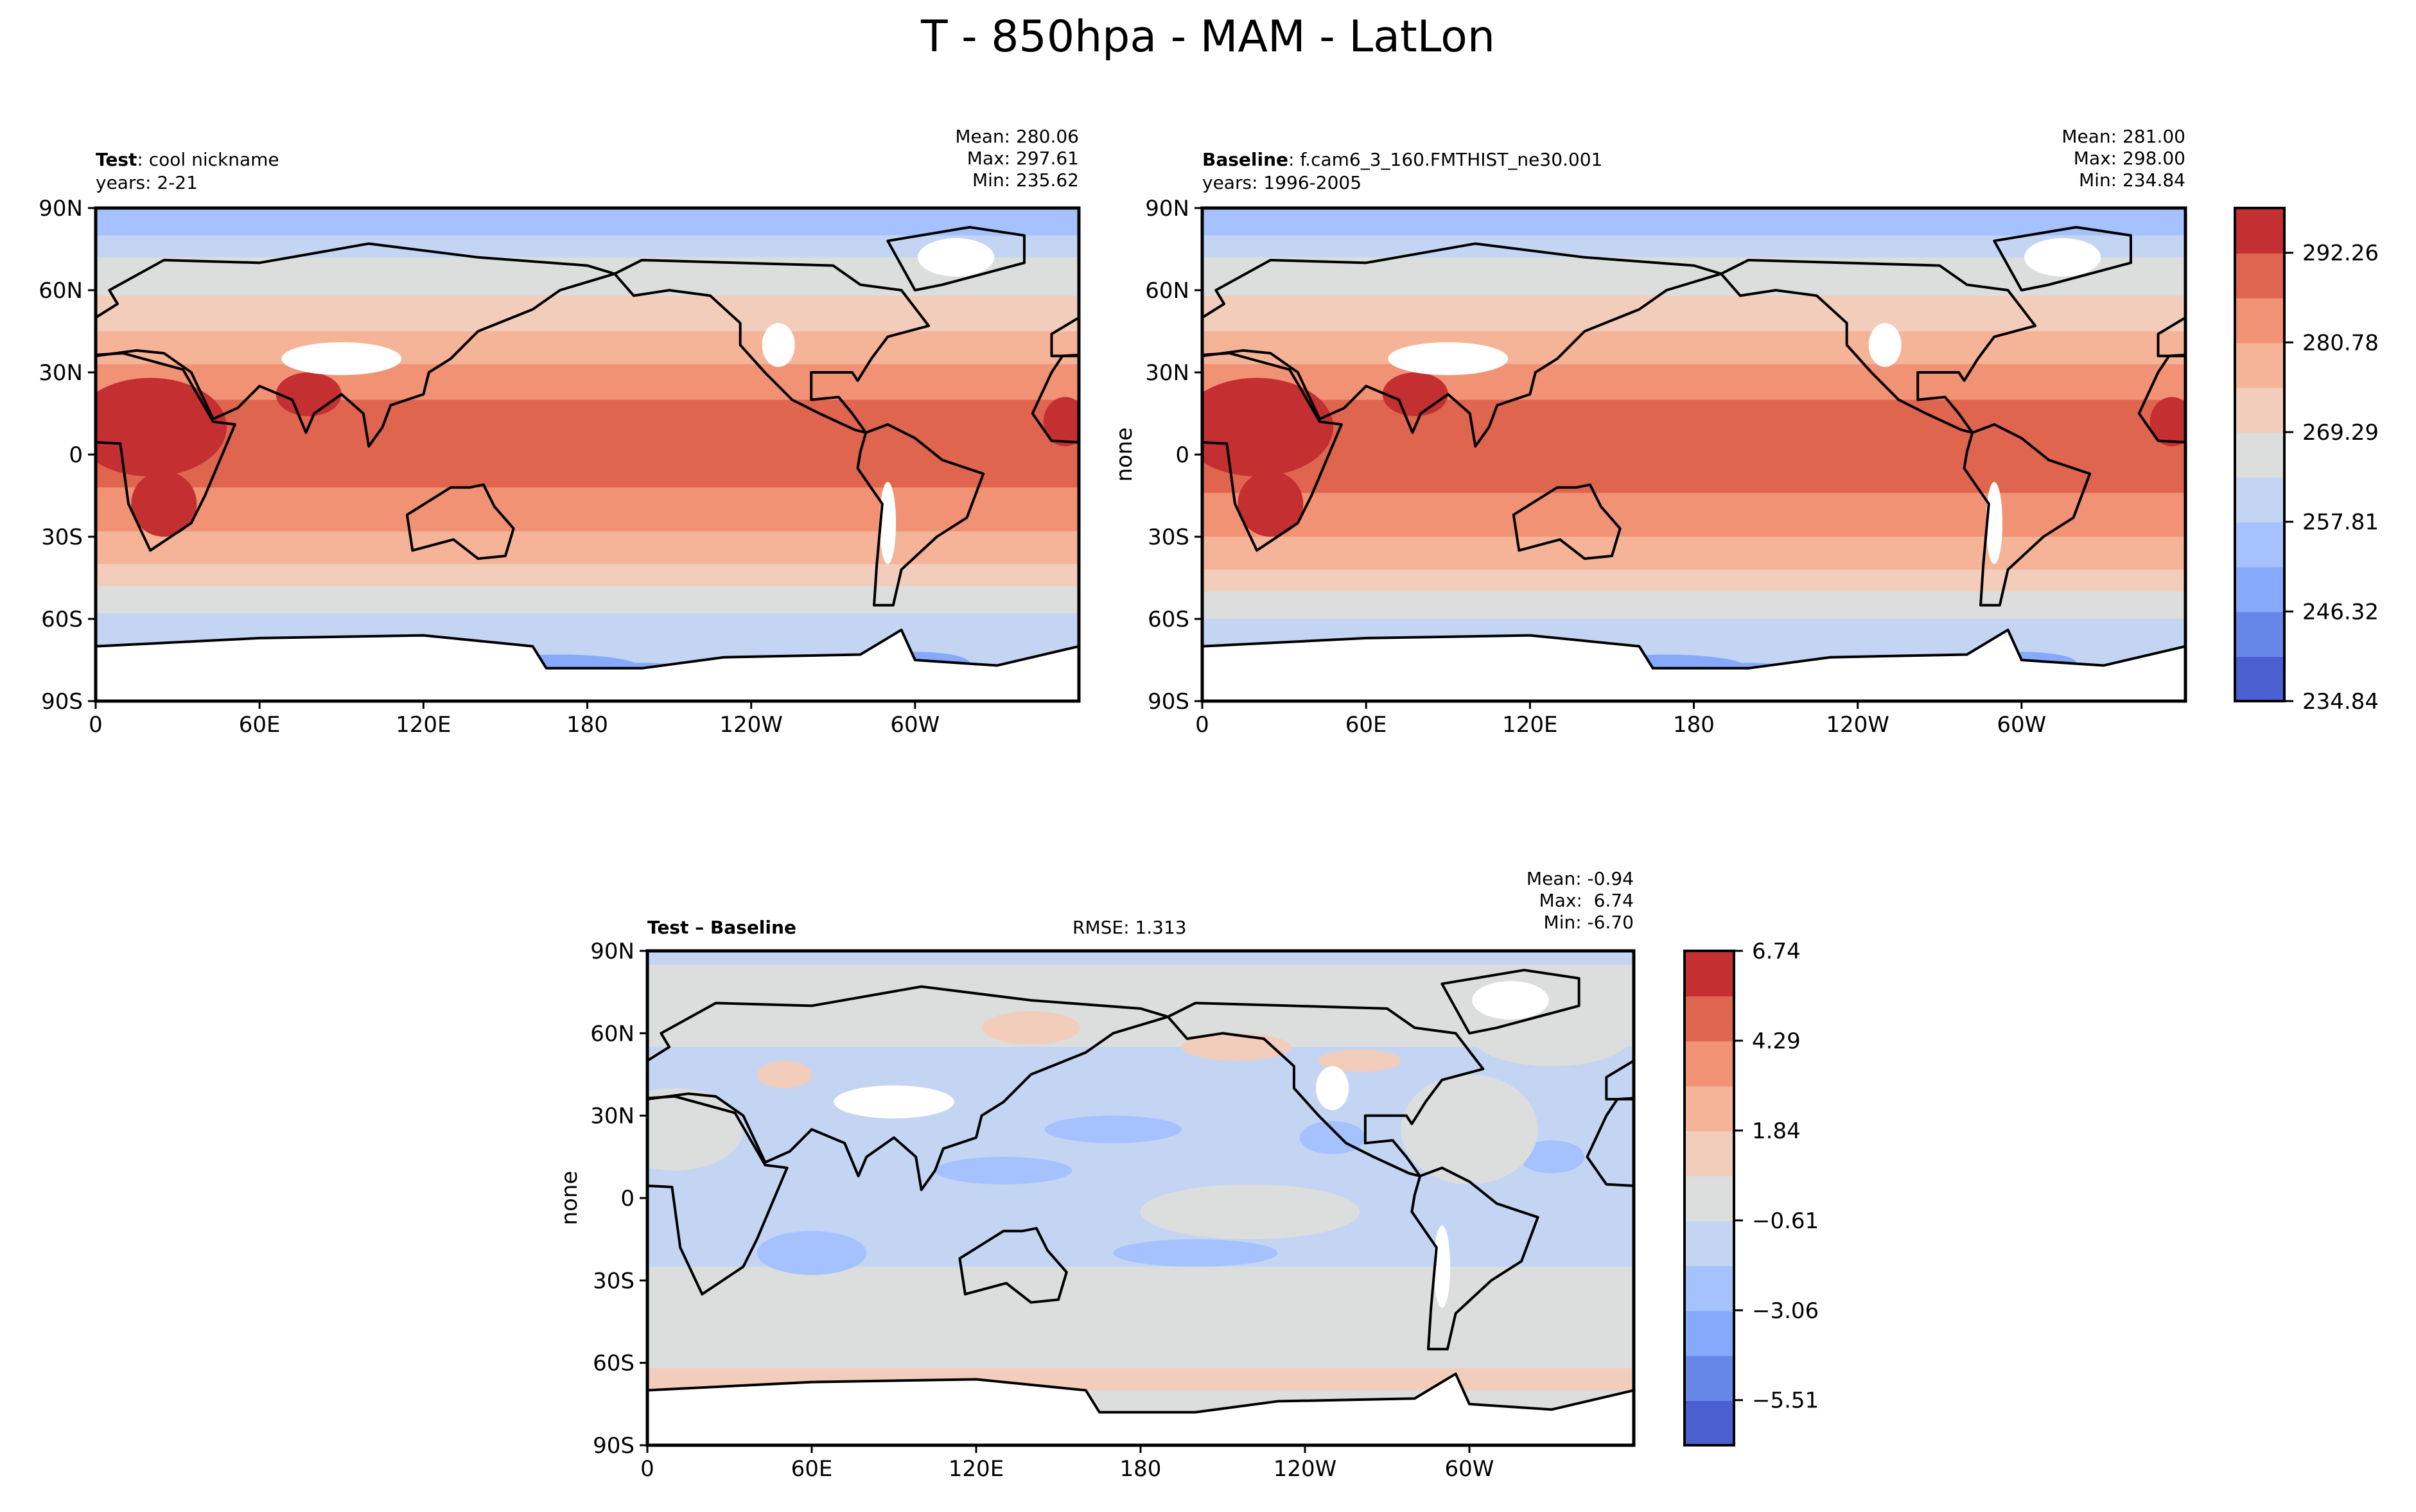 The height and width of the screenshot is (1512, 2416). Describe the element at coordinates (117, 159) in the screenshot. I see `test-label-bold: Test` at that location.